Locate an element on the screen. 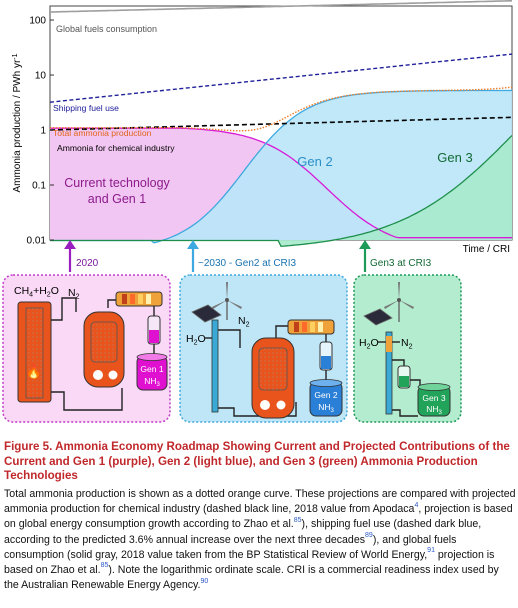 The width and height of the screenshot is (518, 608). y-tick-label: 1 is located at coordinates (43, 131).